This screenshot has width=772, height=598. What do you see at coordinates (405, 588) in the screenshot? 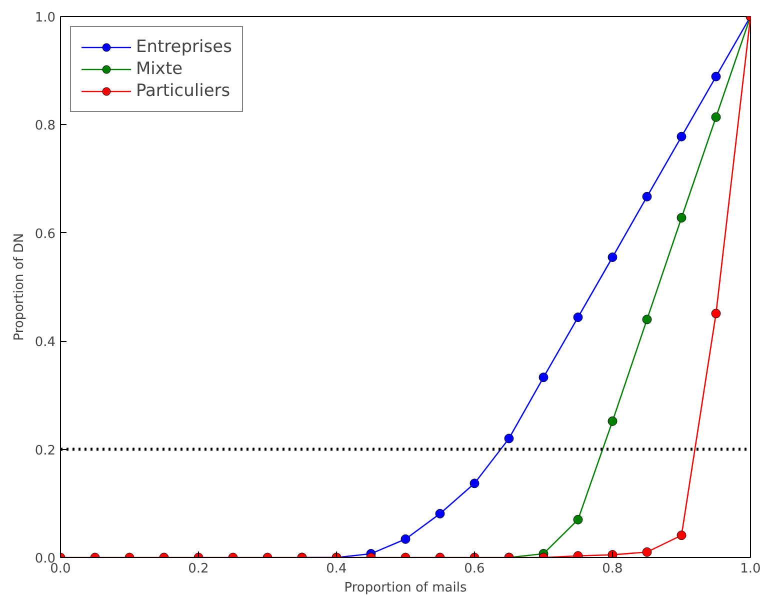
I see `x-axis-title: Proportion of mails` at bounding box center [405, 588].